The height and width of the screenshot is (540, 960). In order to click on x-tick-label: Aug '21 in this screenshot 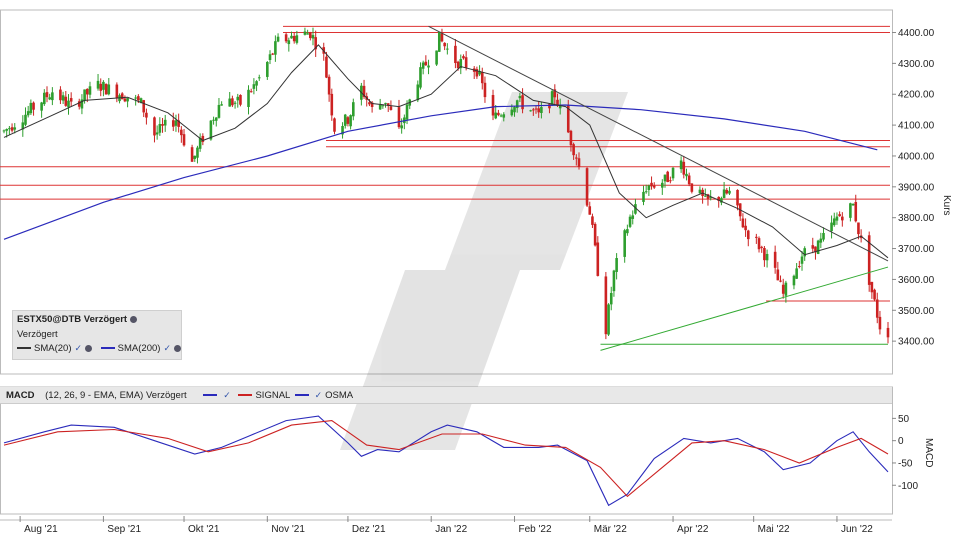, I will do `click(41, 529)`.